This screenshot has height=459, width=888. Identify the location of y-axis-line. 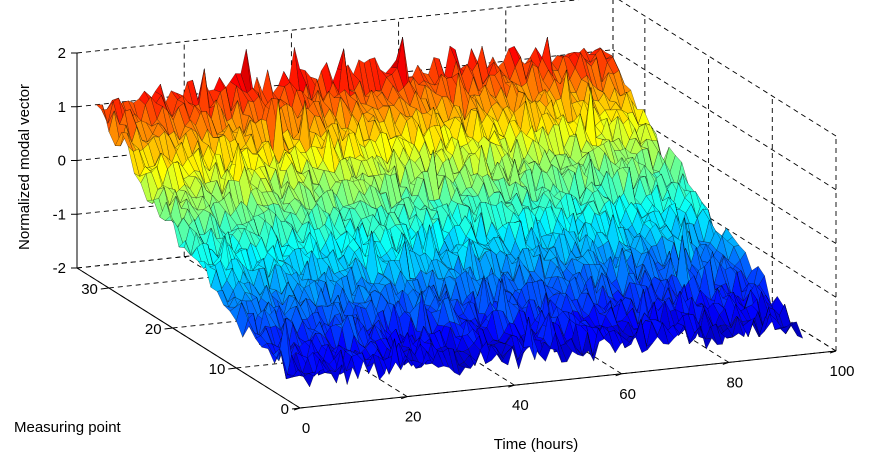
(188, 338).